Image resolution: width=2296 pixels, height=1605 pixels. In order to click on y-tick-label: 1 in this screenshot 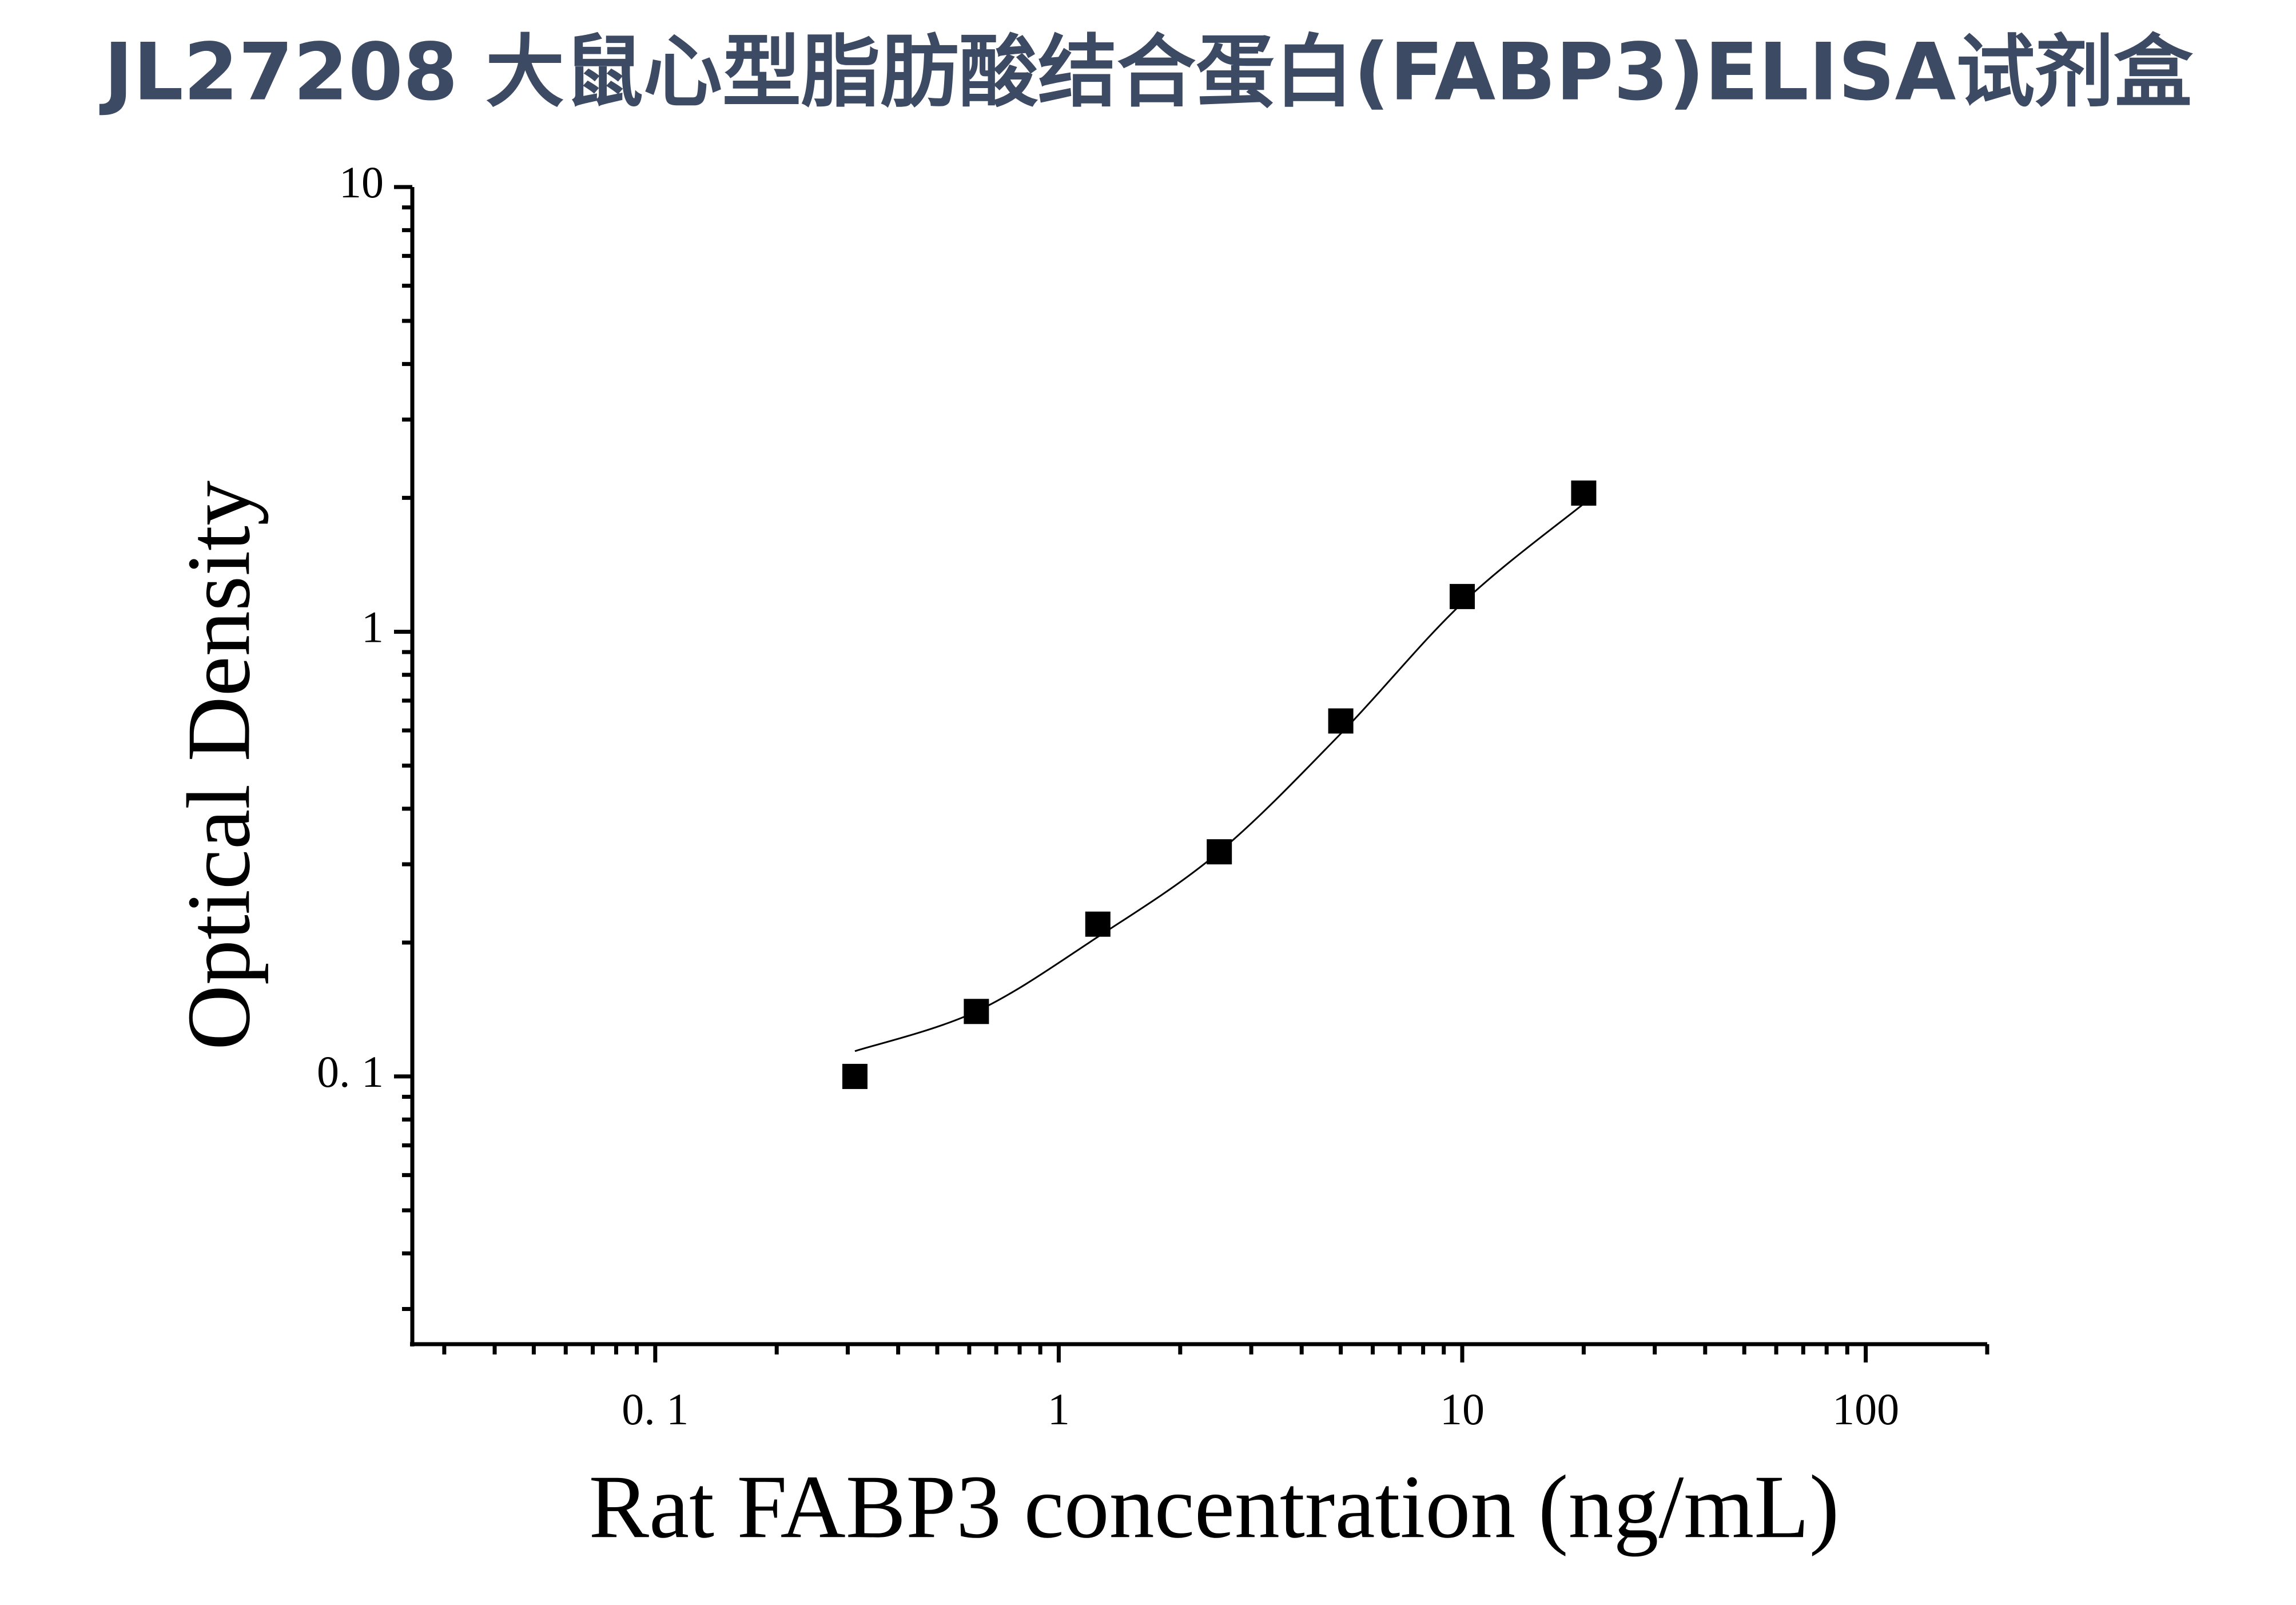, I will do `click(373, 626)`.